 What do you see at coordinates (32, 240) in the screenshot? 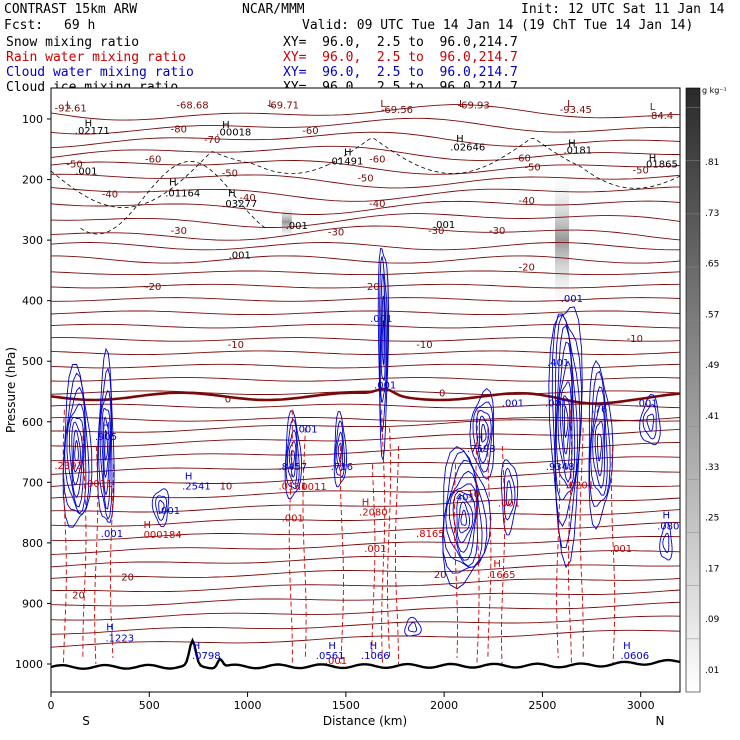
I see `y-tick-label-300: 300` at bounding box center [32, 240].